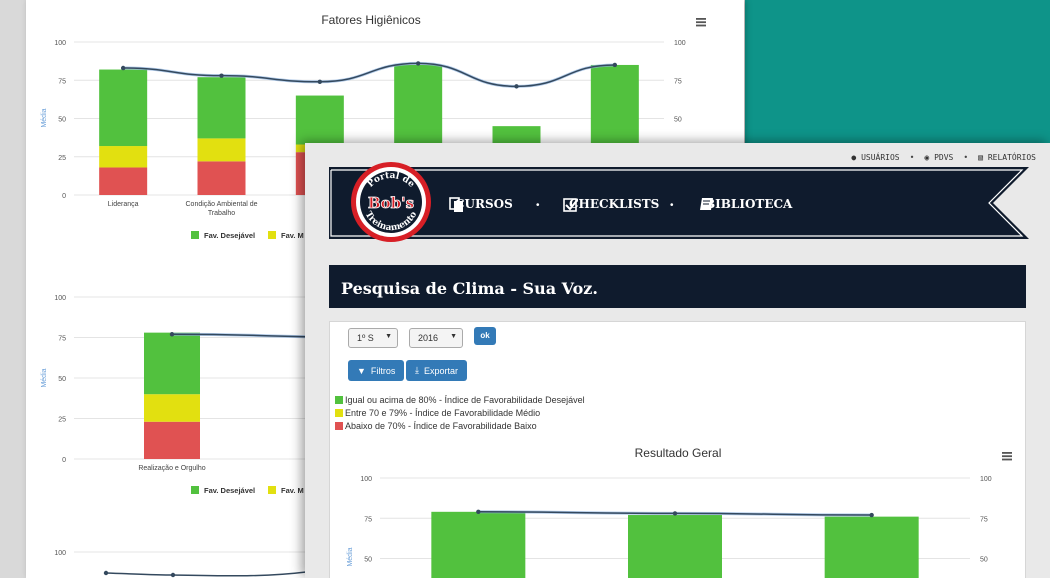  Describe the element at coordinates (222, 204) in the screenshot. I see `x-tick-label: Condição Ambiental de` at that location.